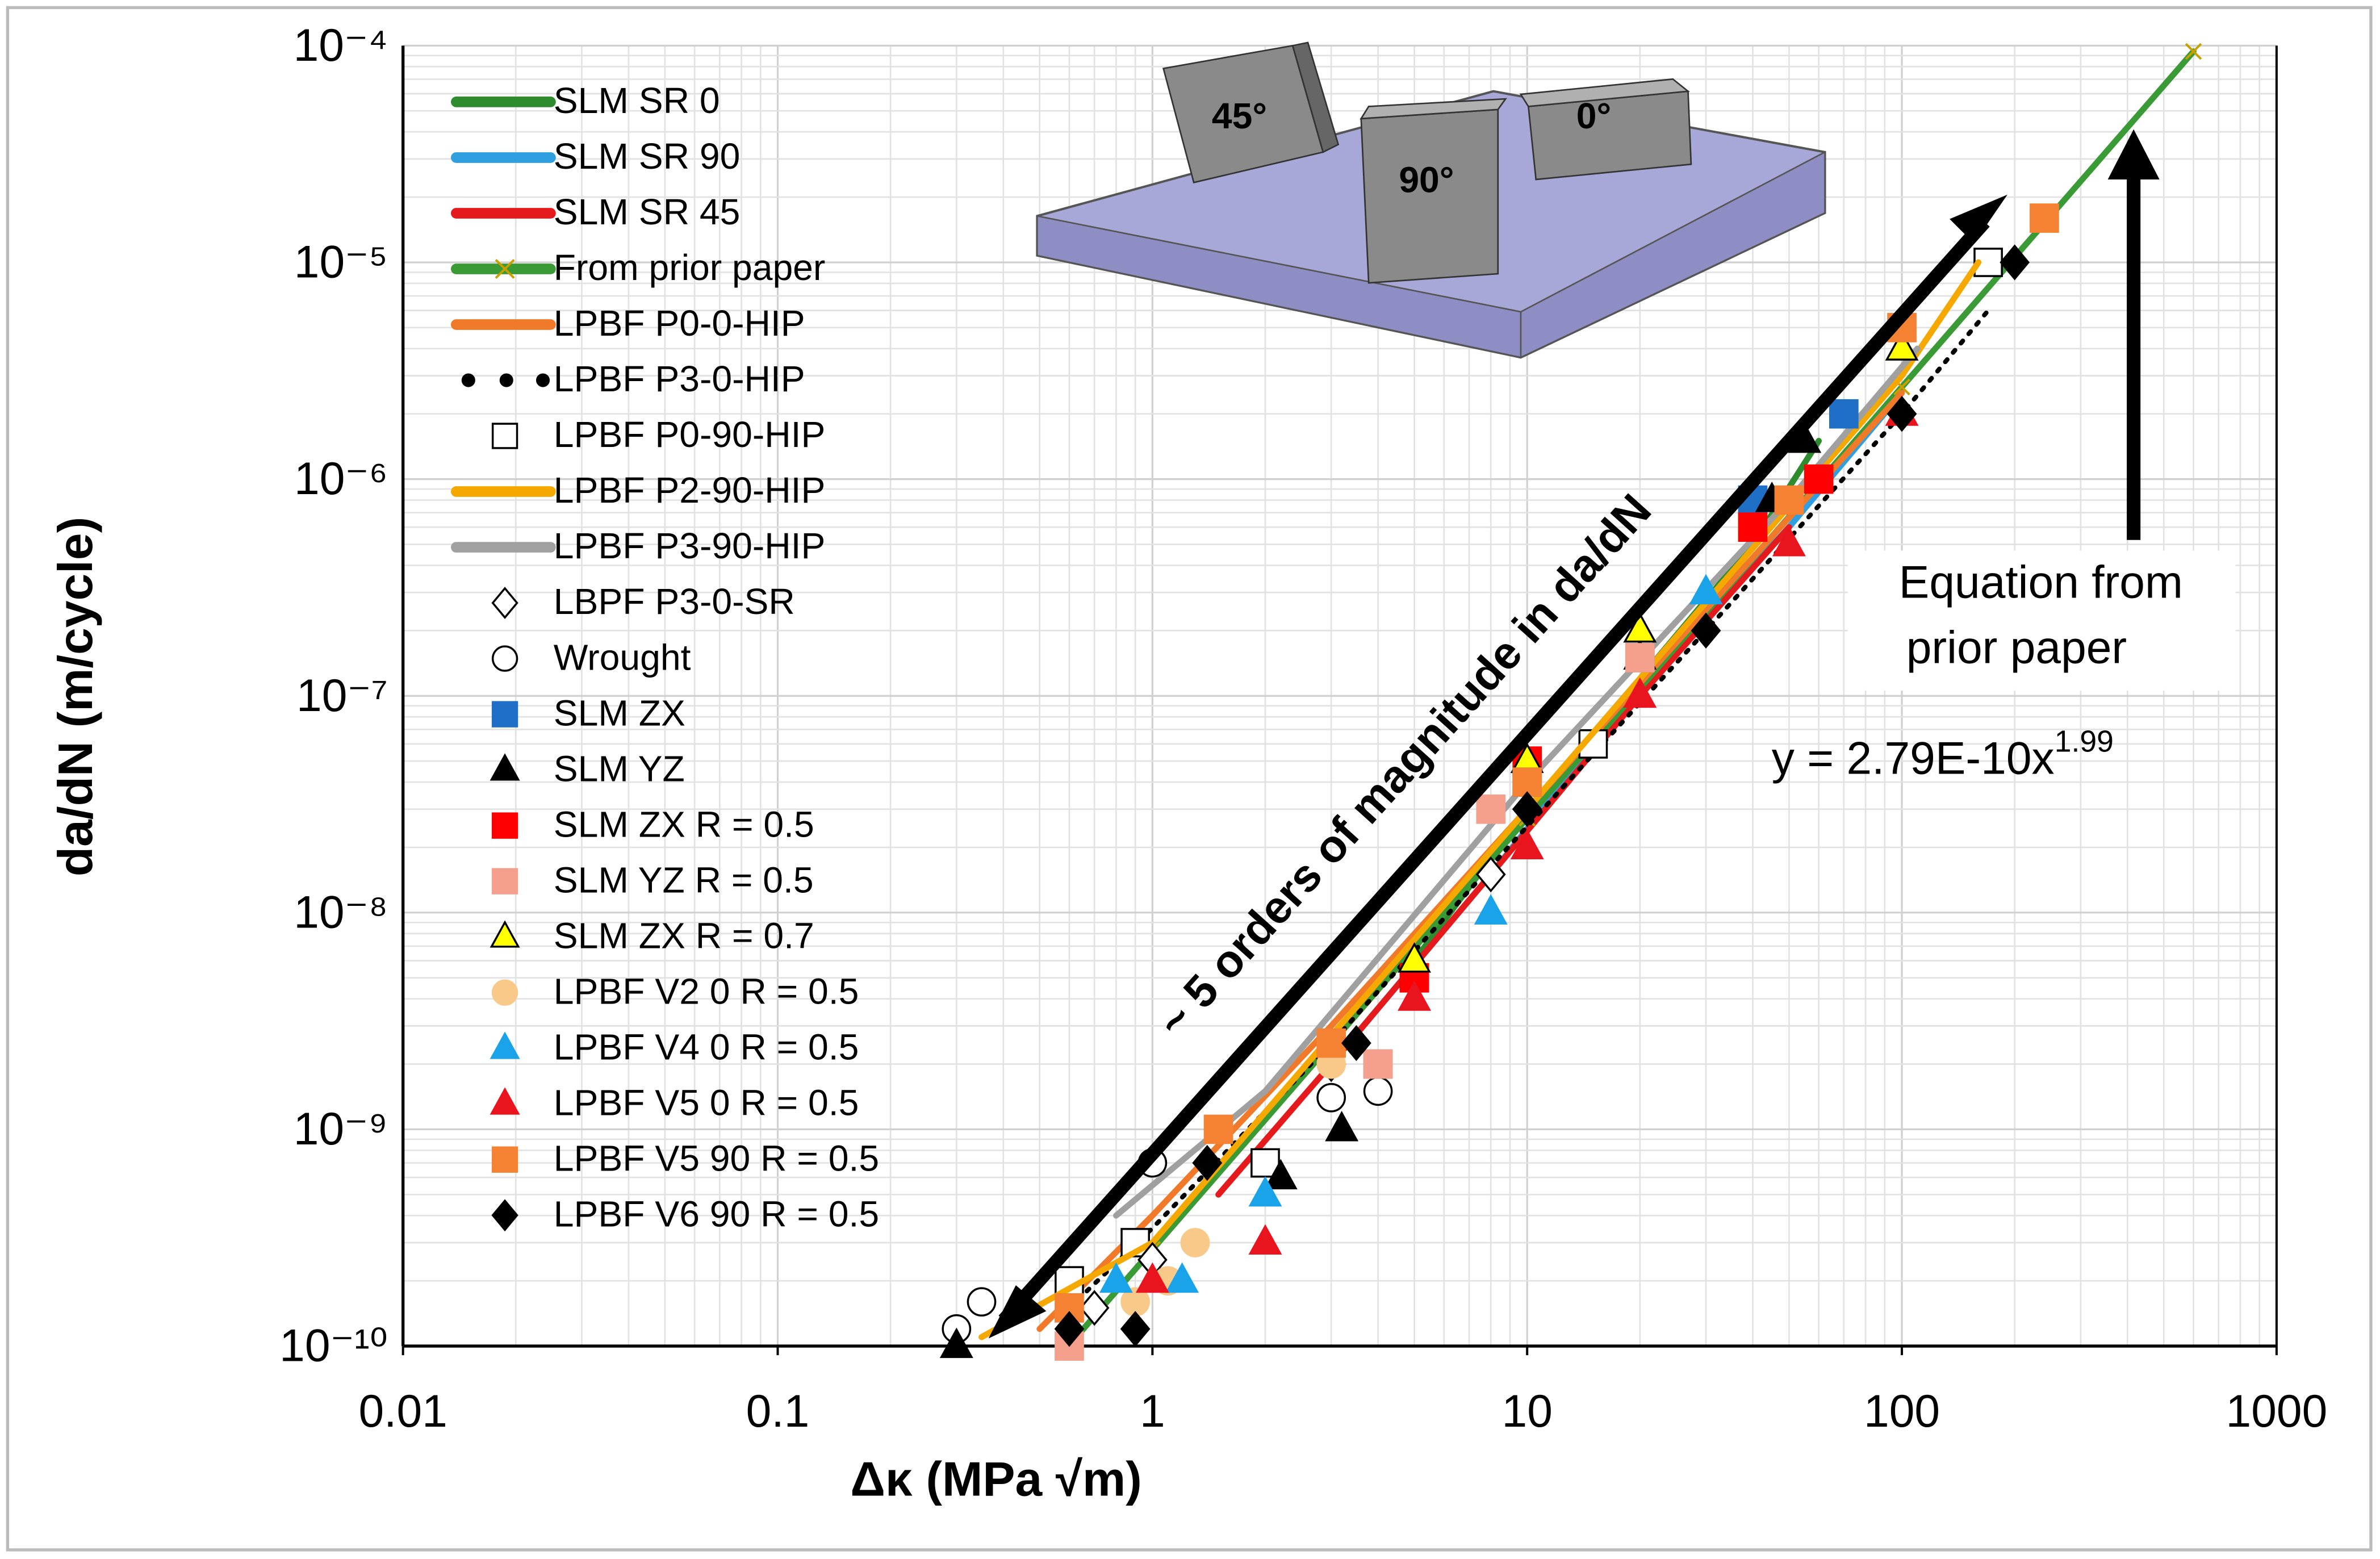 This screenshot has width=2380, height=1559. Describe the element at coordinates (619, 712) in the screenshot. I see `legend-label: SLM ZX` at that location.